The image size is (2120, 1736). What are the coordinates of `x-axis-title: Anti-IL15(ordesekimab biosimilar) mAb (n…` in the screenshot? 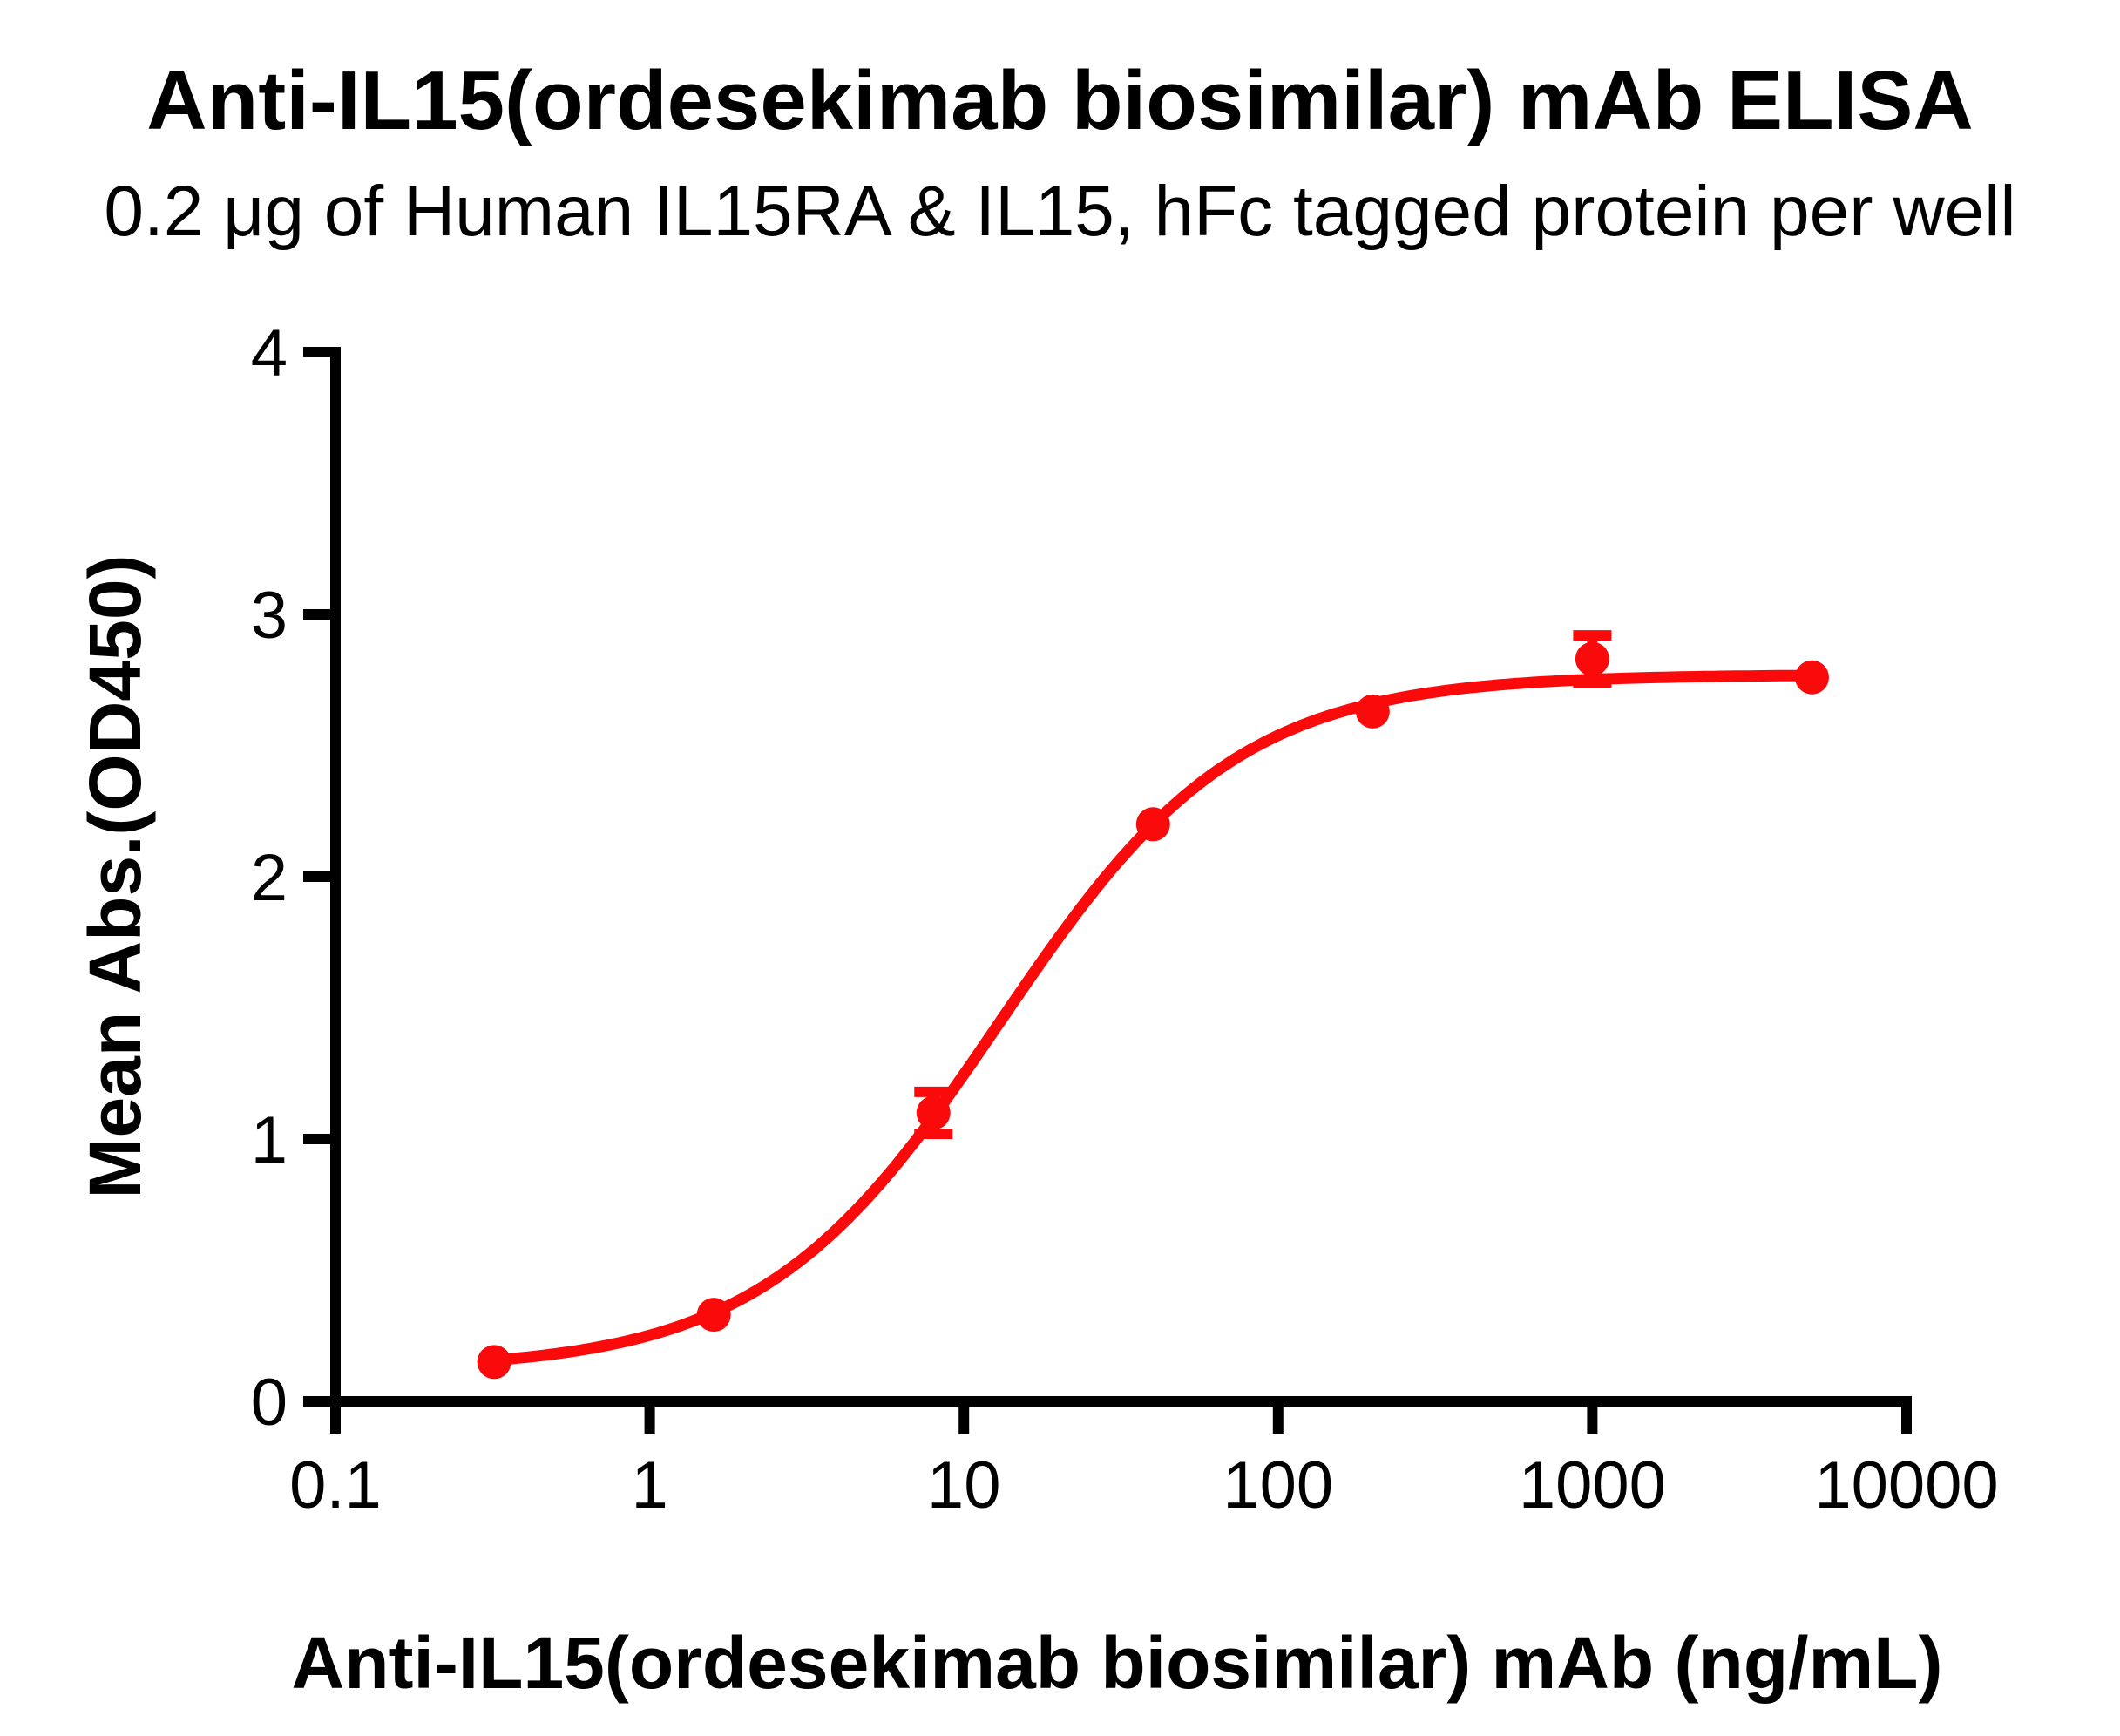 It's located at (1117, 1663).